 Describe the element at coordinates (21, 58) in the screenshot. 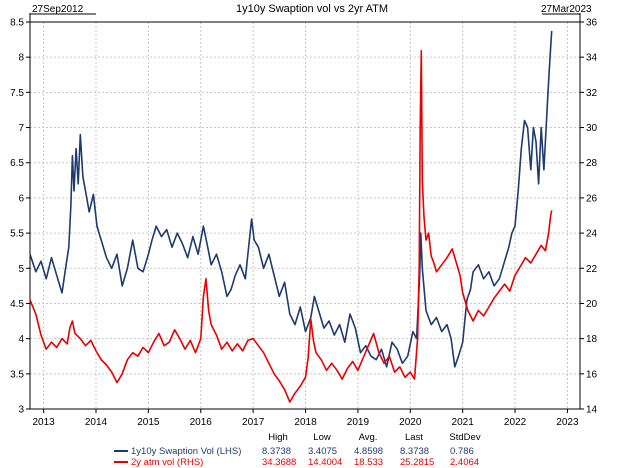

I see `y-left-tick-label: 8` at that location.